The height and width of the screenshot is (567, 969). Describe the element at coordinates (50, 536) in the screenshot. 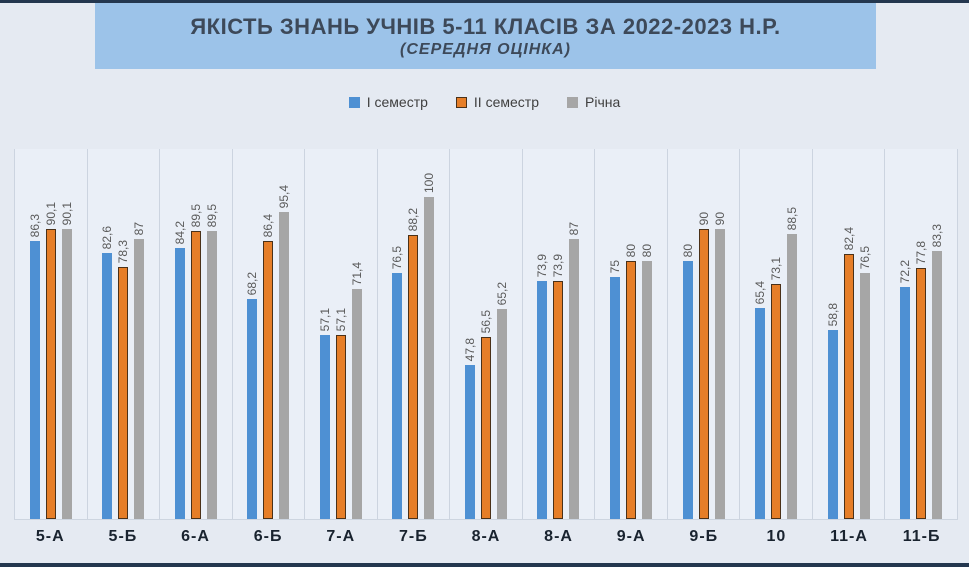

I see `x-axis-label: 5-А` at that location.